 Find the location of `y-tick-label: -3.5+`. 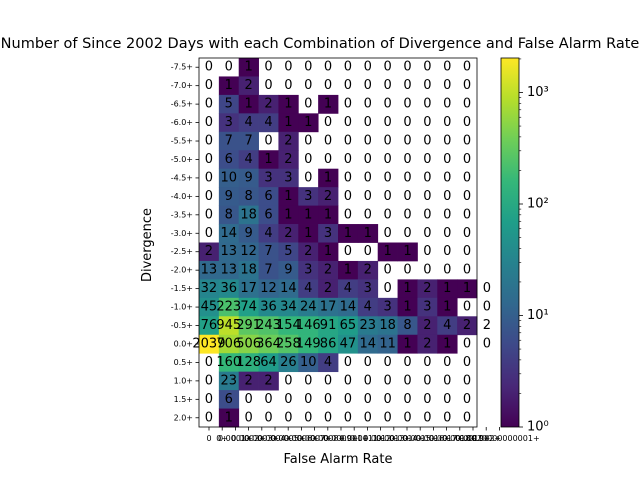

y-tick-label: -3.5+ is located at coordinates (182, 214).